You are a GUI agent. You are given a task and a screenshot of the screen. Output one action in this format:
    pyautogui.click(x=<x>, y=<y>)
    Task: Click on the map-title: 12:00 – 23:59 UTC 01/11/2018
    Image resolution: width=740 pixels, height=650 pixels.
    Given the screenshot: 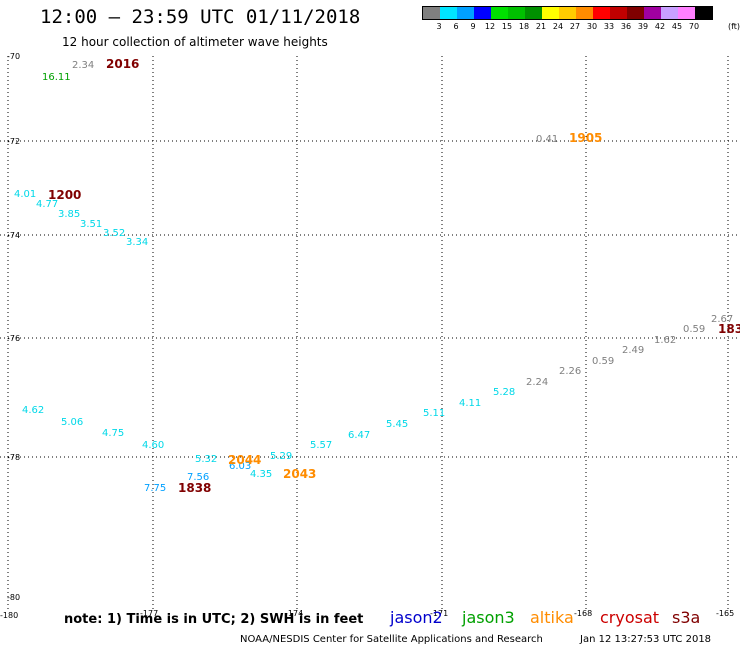 What is the action you would take?
    pyautogui.click(x=200, y=17)
    